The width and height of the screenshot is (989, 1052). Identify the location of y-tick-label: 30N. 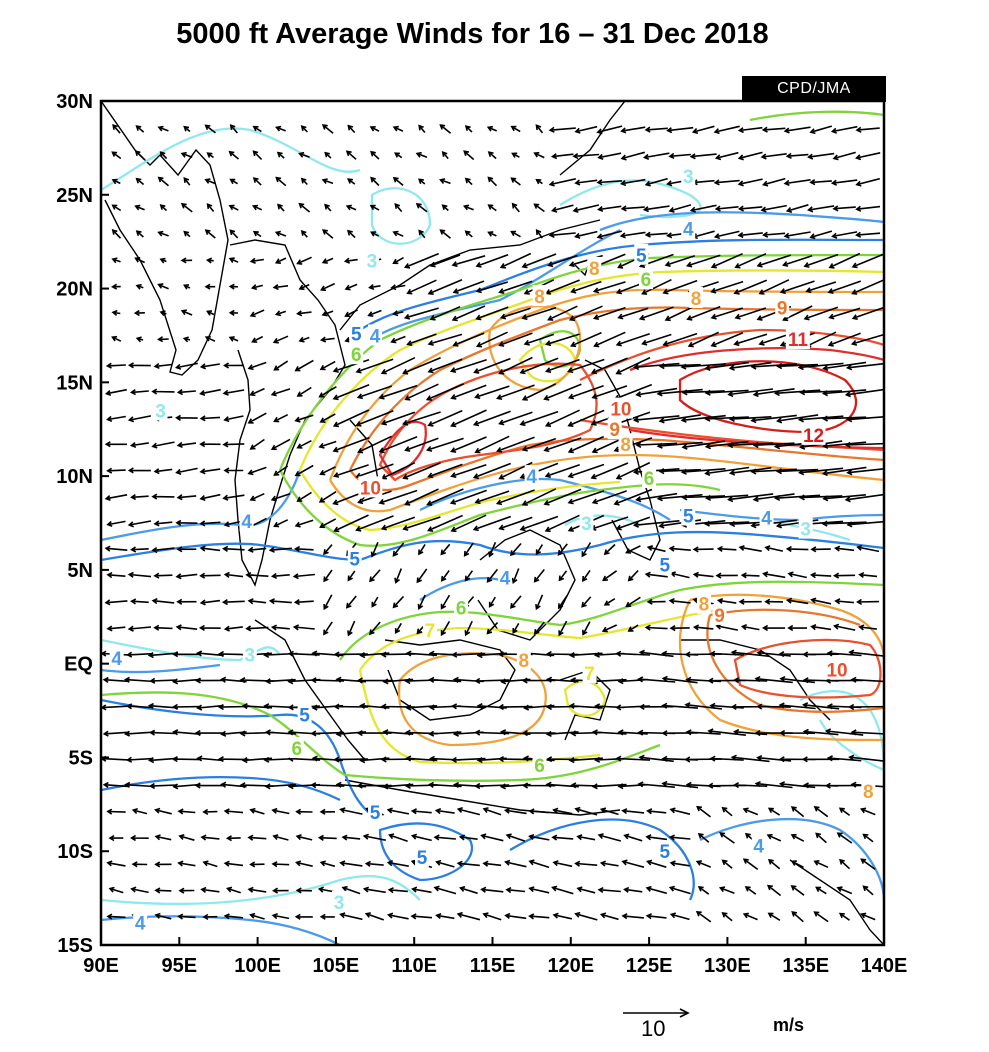
(74, 102).